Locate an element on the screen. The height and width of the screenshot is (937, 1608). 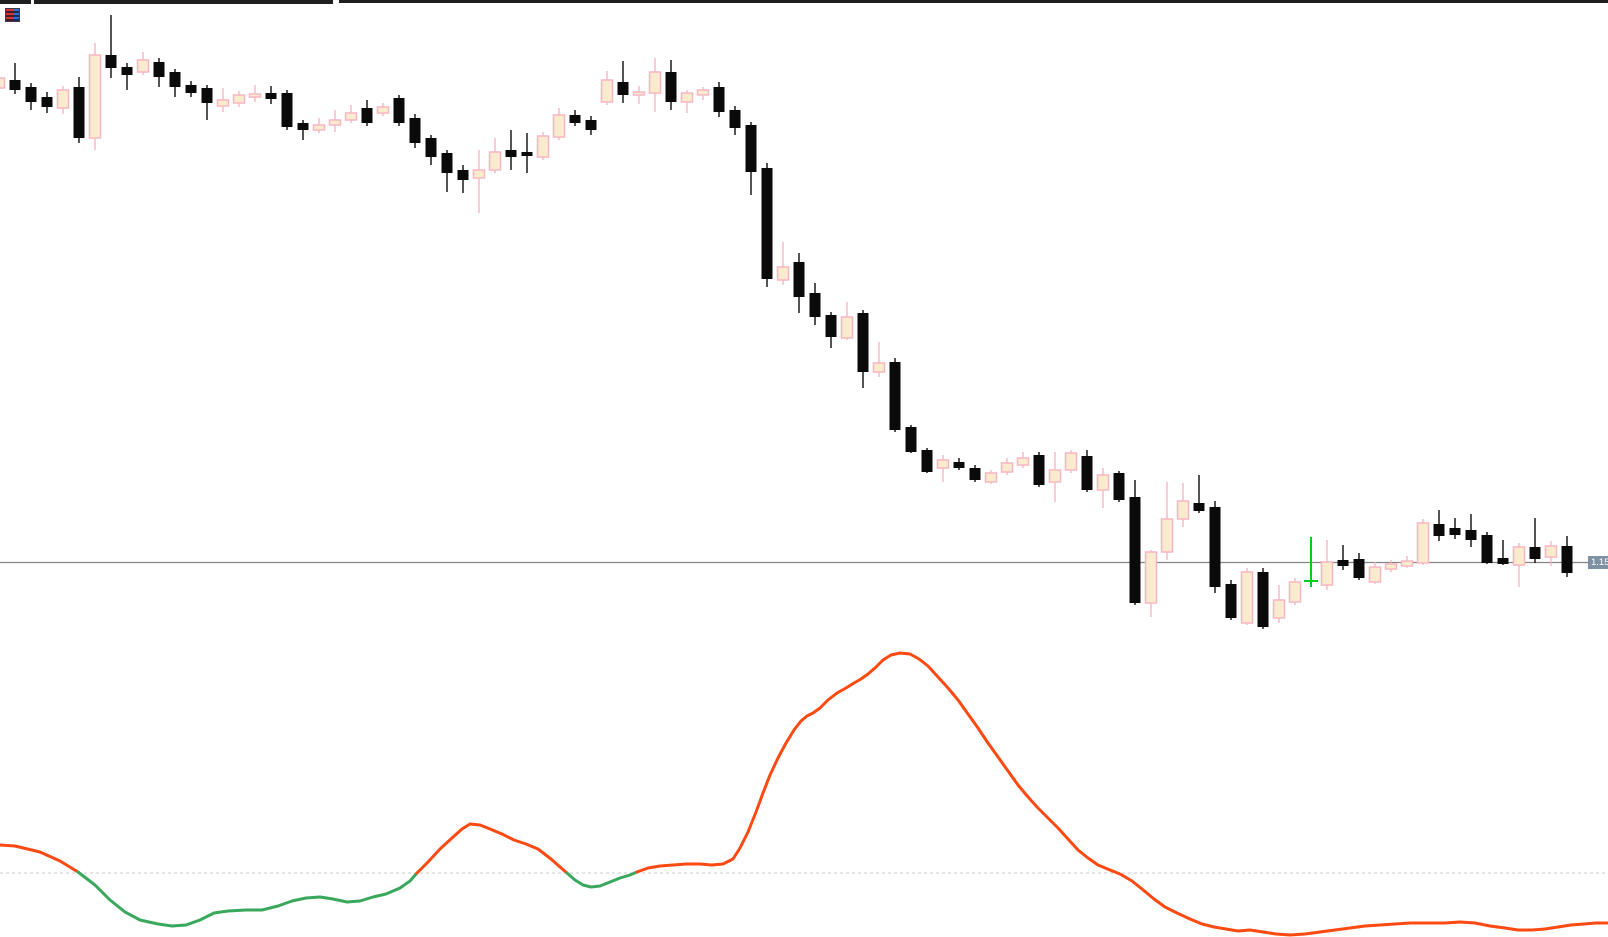
bid-price-label: 1.15 is located at coordinates (1598, 562).